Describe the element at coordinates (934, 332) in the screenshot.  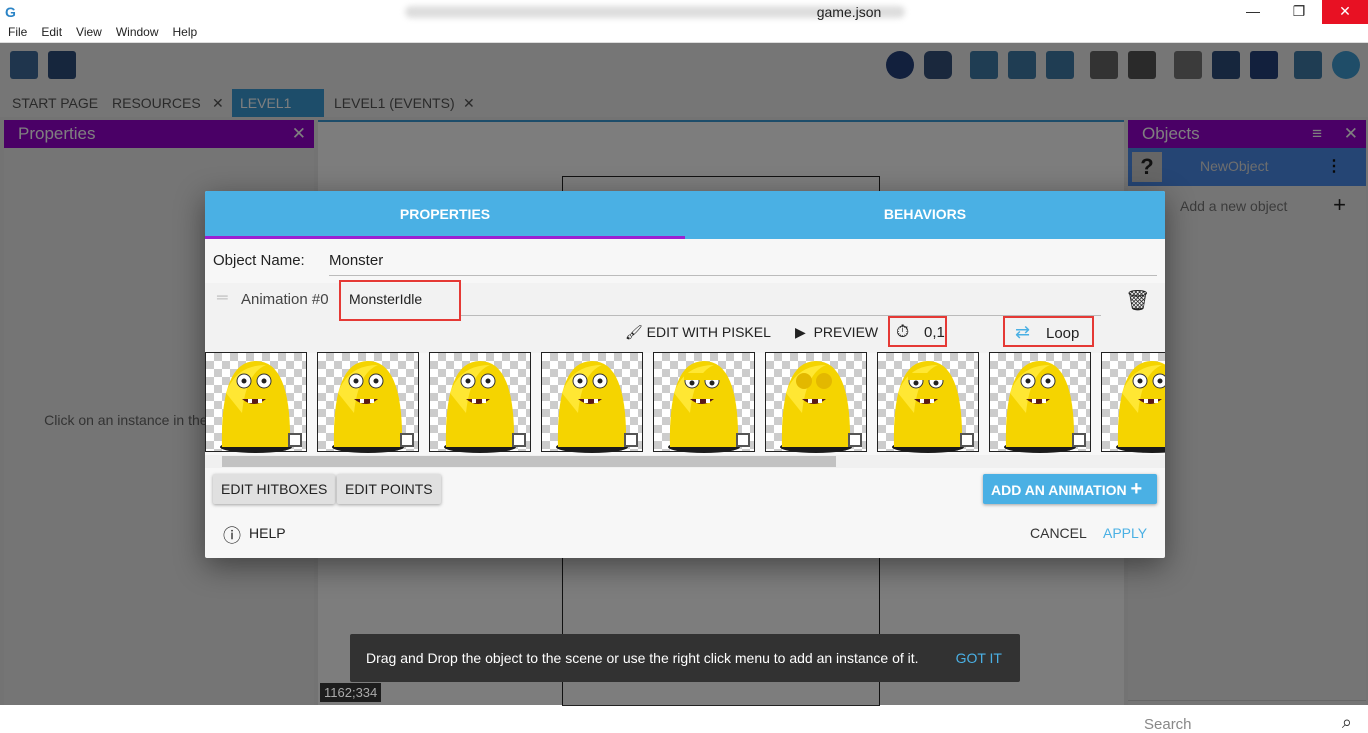
I see `frame-timing-field: 0,1` at that location.